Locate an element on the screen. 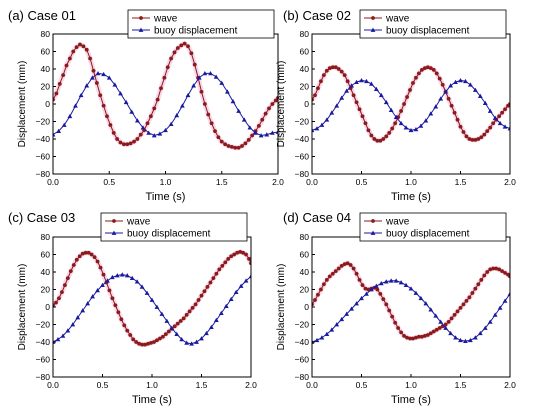 This screenshot has height=412, width=550. x-tick-label: 0.0 is located at coordinates (312, 385).